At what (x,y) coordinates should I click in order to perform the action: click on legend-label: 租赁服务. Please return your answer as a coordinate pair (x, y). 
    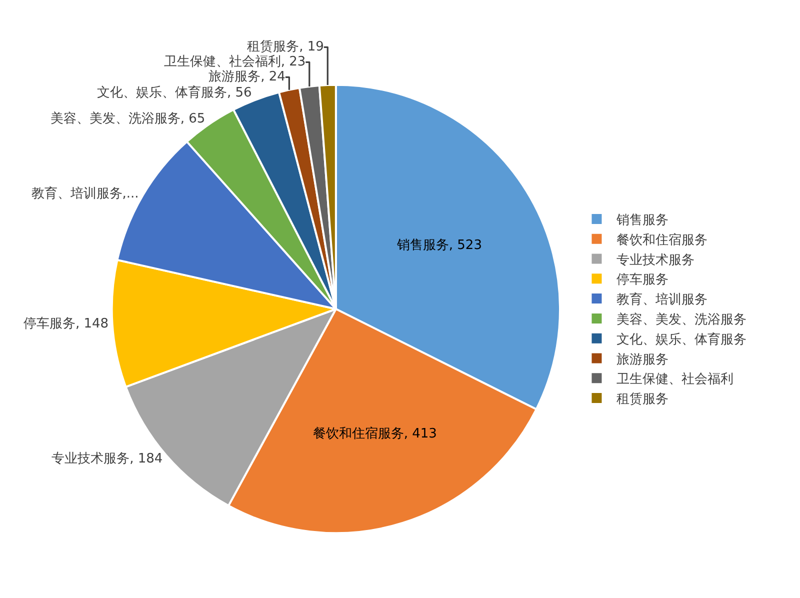
    Looking at the image, I should click on (642, 400).